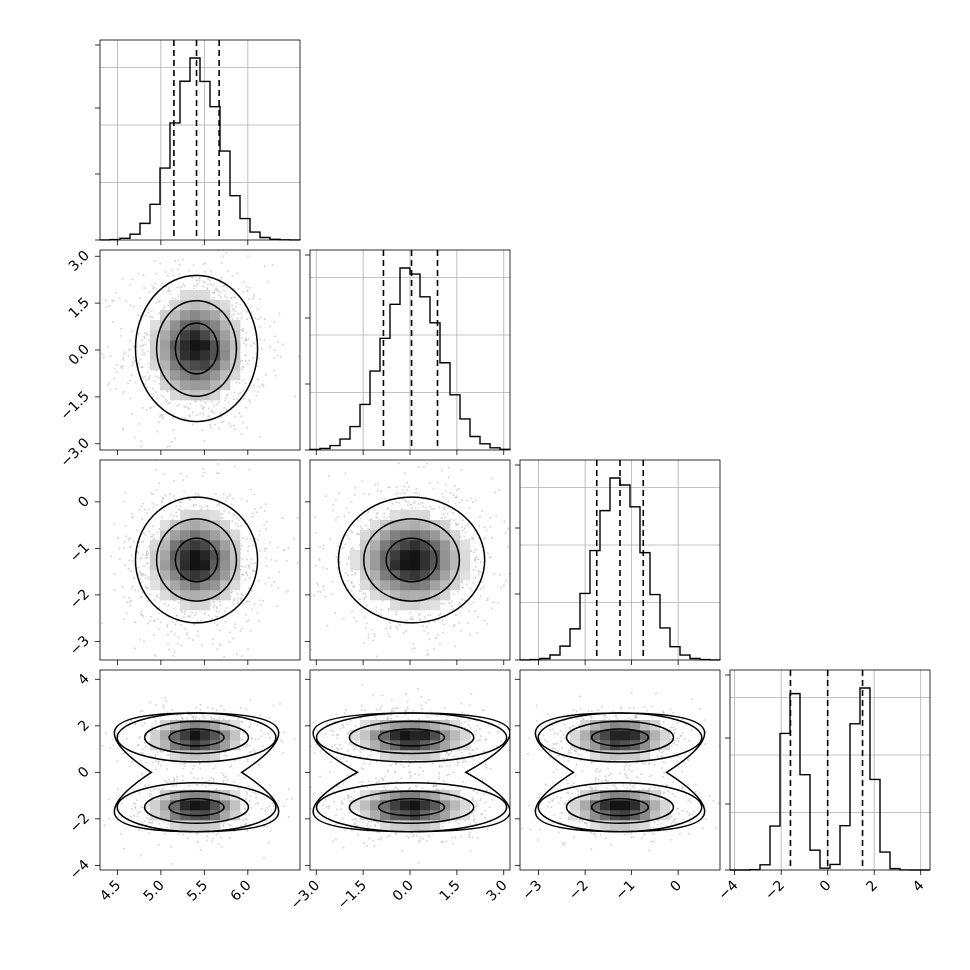 The image size is (970, 970). I want to click on panel-content, so click(201, 347).